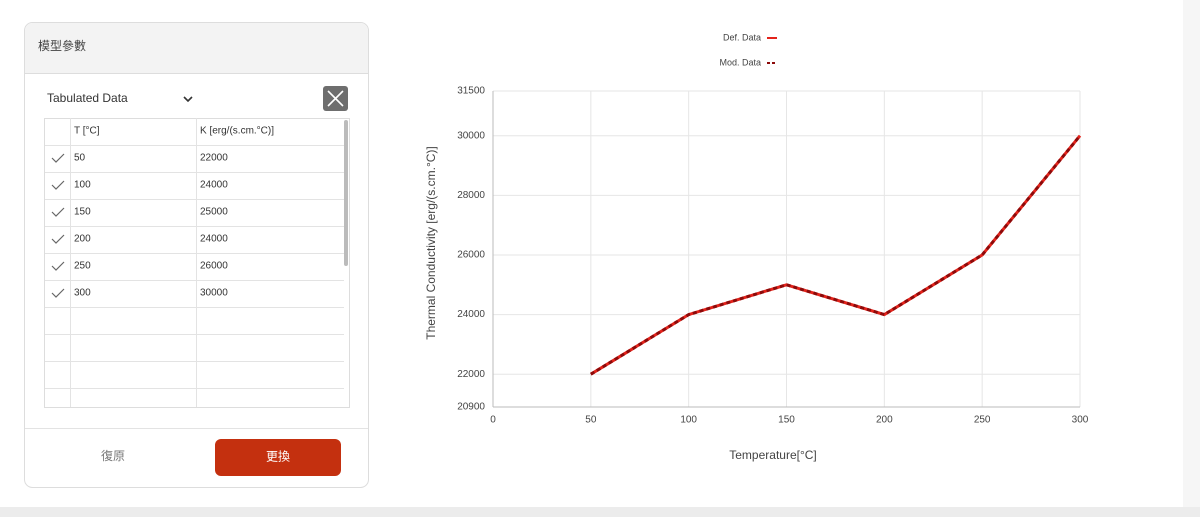 Image resolution: width=1200 pixels, height=517 pixels. Describe the element at coordinates (884, 420) in the screenshot. I see `x-tick-label: 200` at that location.